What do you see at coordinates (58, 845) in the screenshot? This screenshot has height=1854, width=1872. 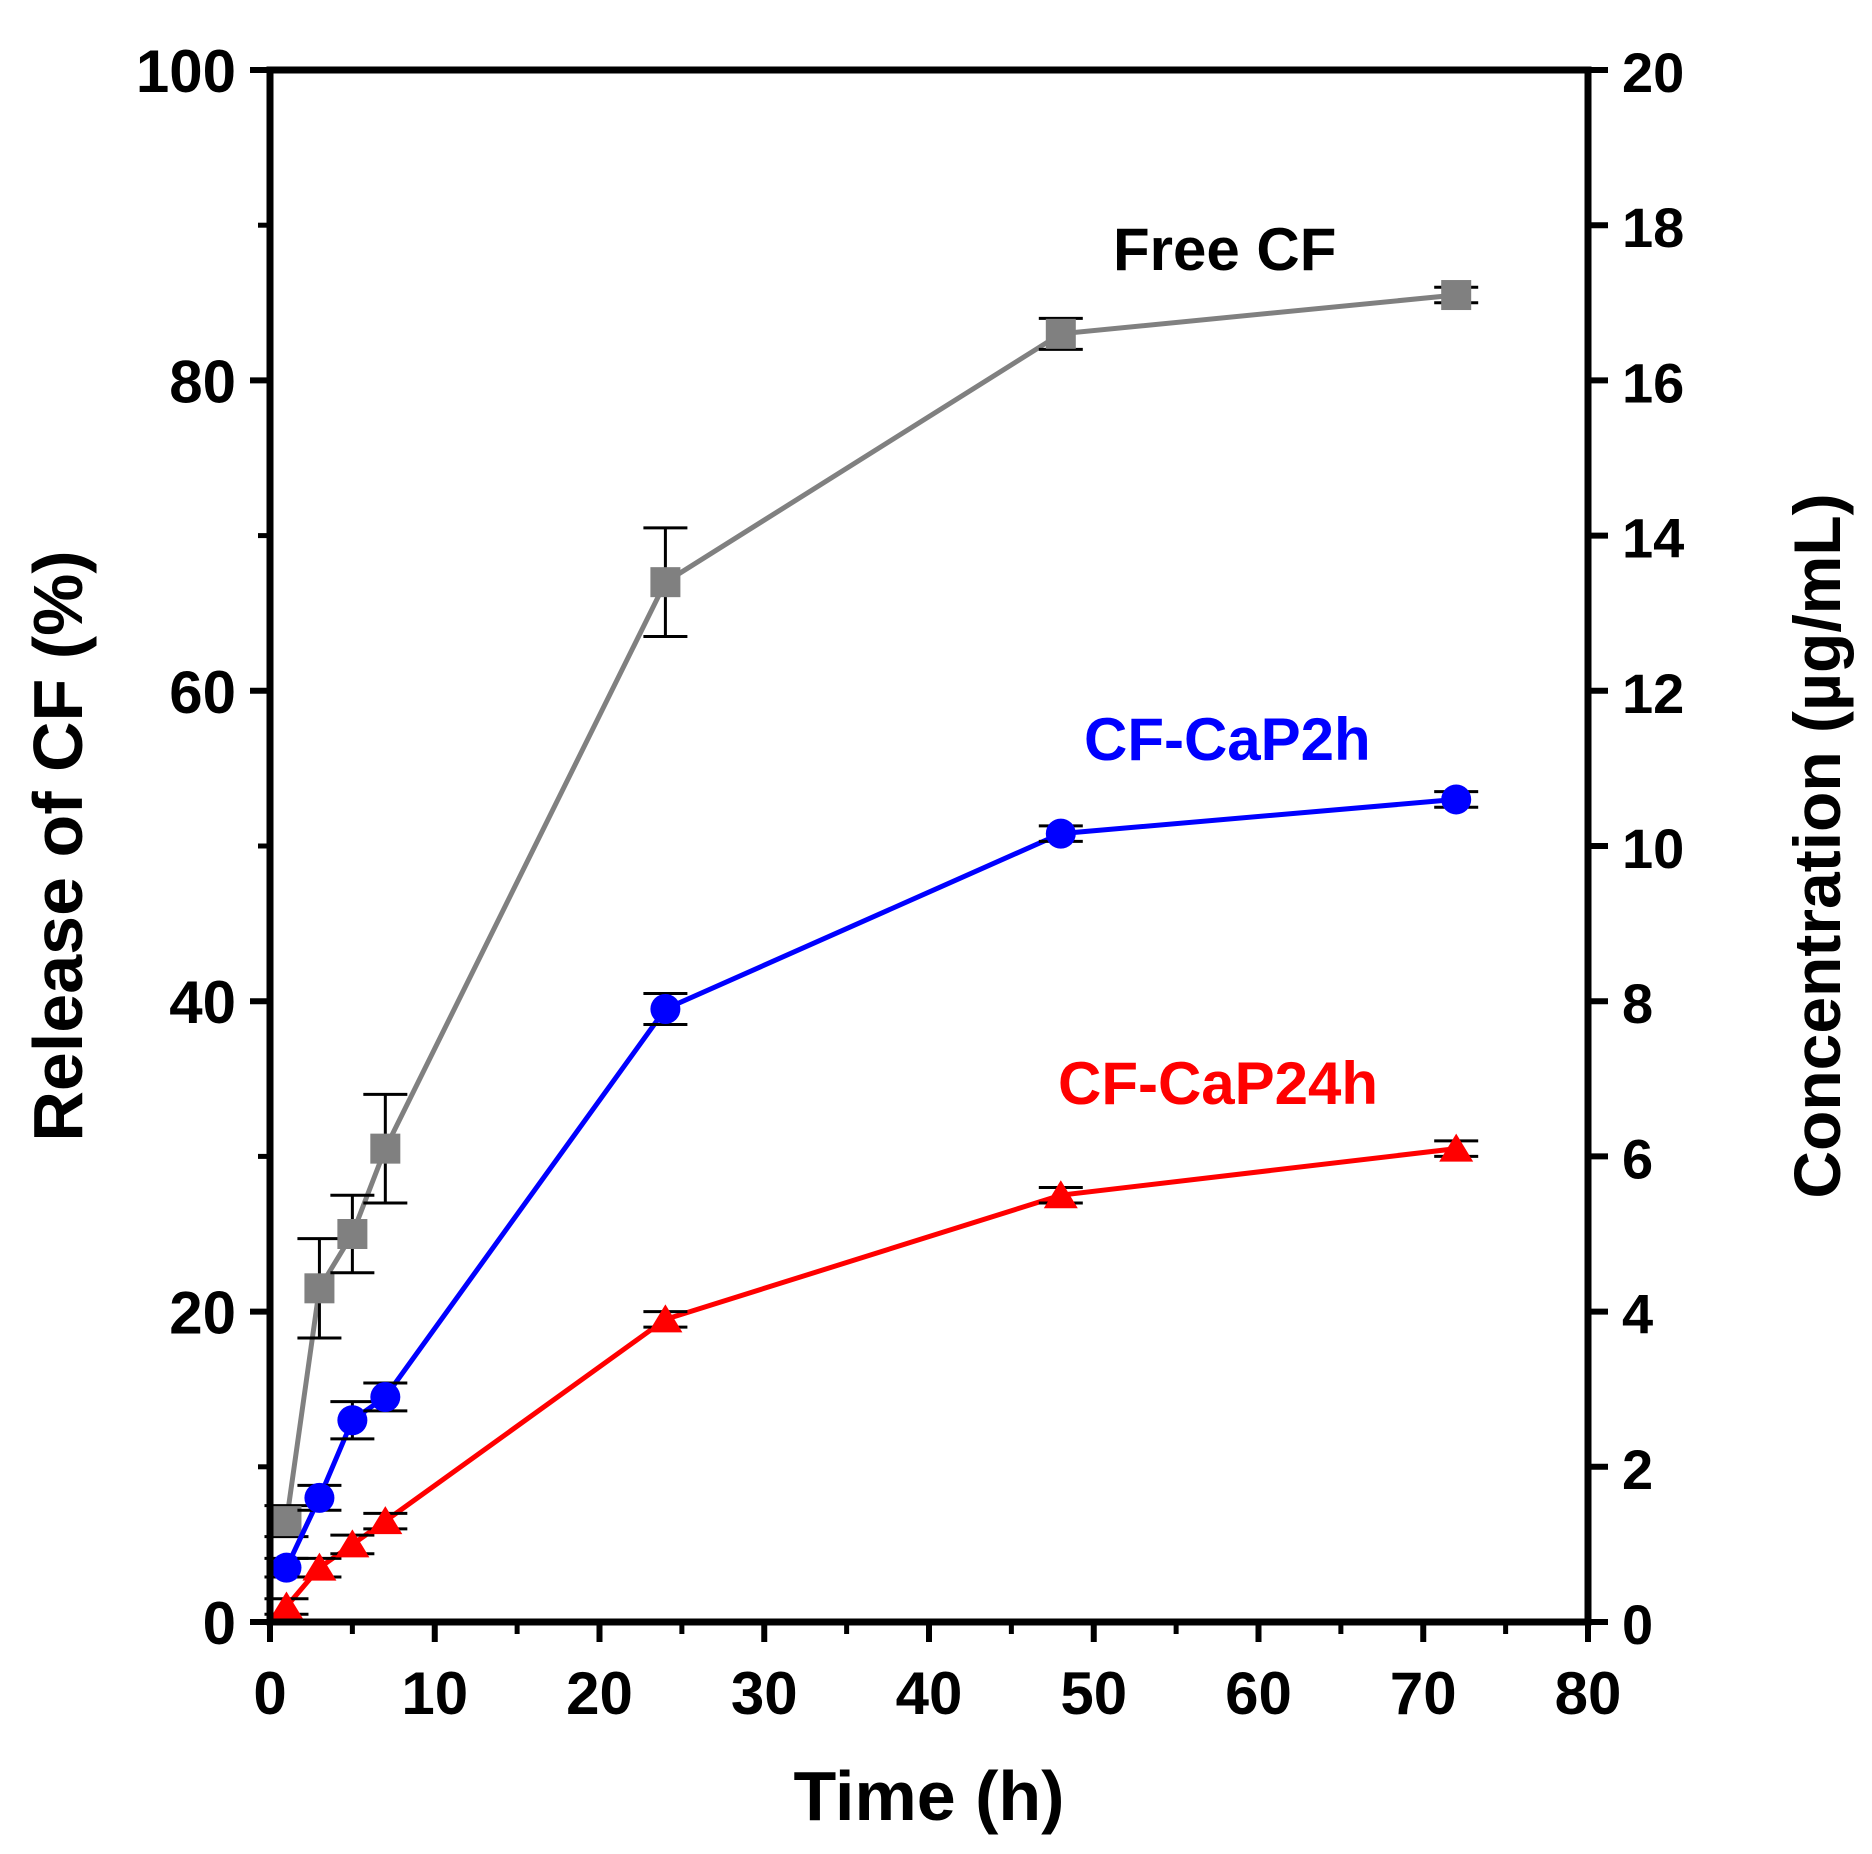 I see `y-axis-label: Release of CF (%)` at bounding box center [58, 845].